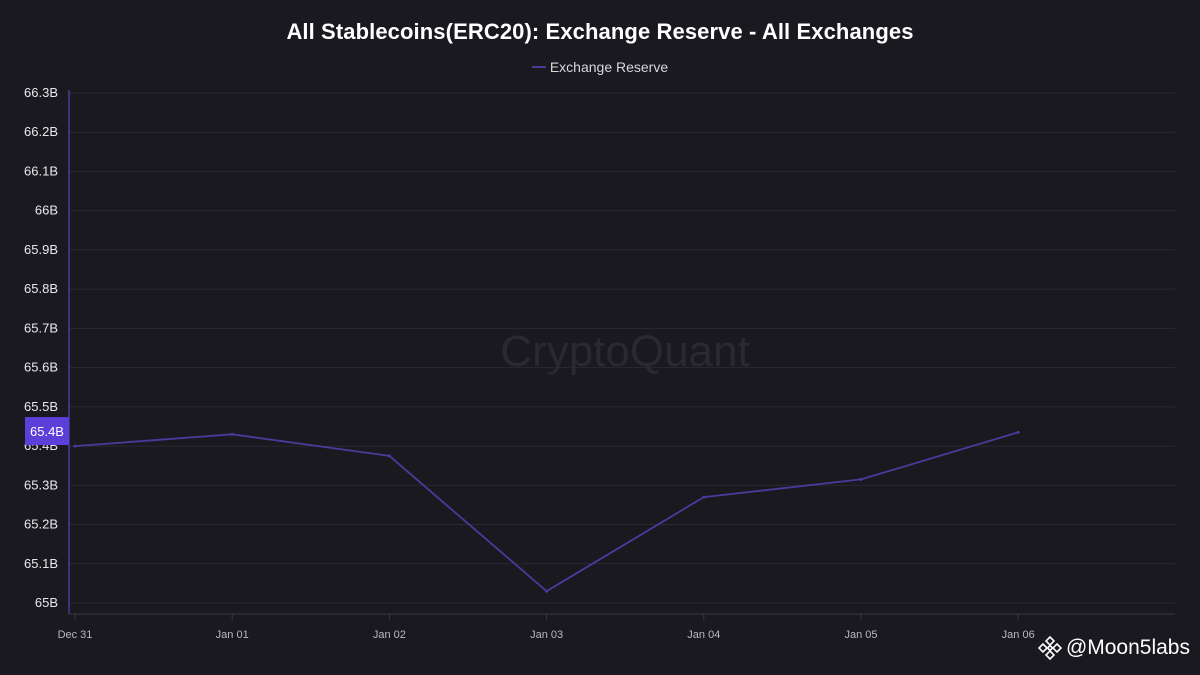 Image resolution: width=1200 pixels, height=675 pixels. I want to click on x-tick-label: Jan 01, so click(232, 635).